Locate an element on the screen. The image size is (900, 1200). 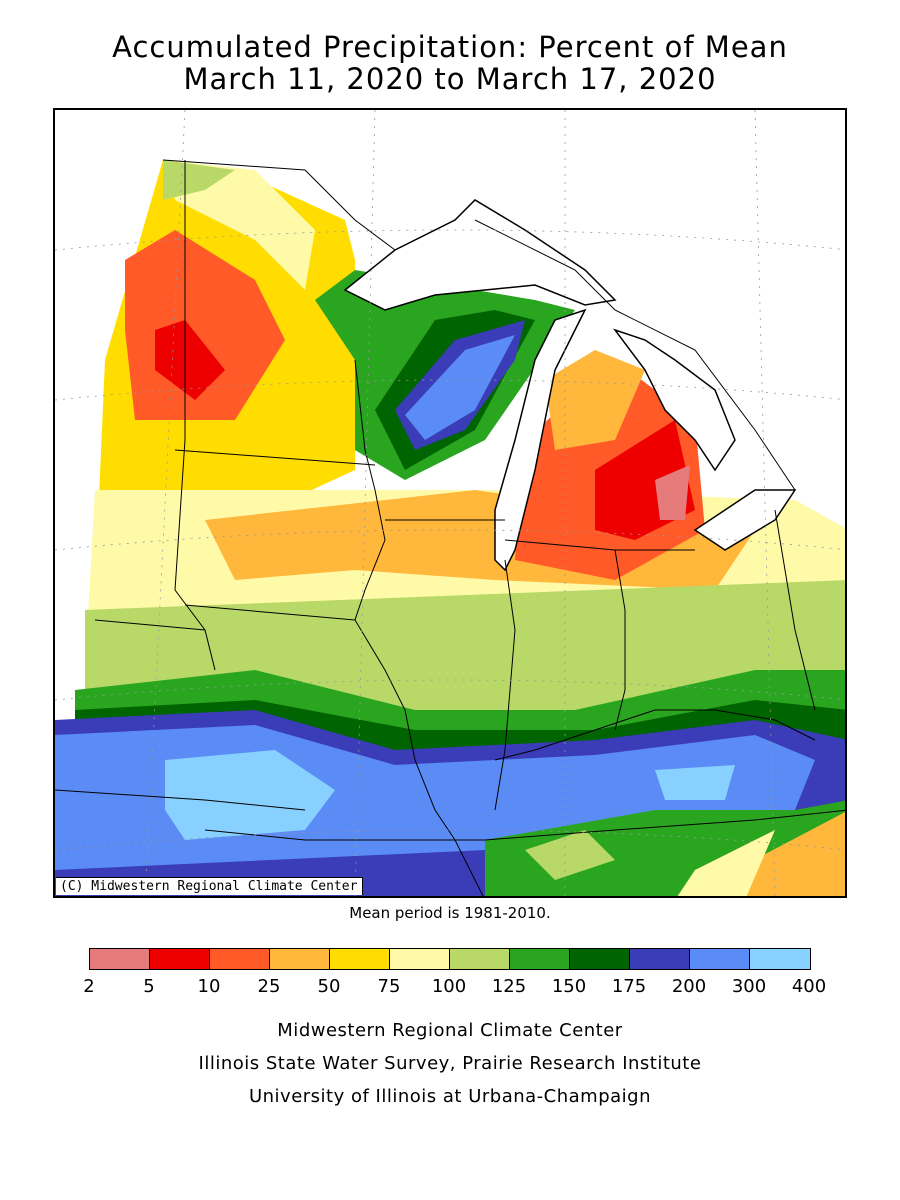
legend-tick-label: 2 is located at coordinates (89, 986).